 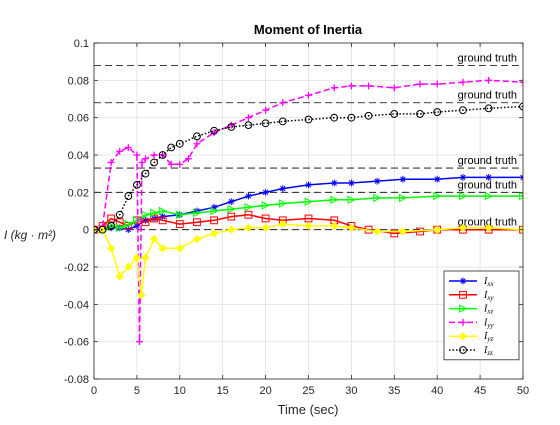 I want to click on legend-item-yz-label: Iyz, so click(x=488, y=337).